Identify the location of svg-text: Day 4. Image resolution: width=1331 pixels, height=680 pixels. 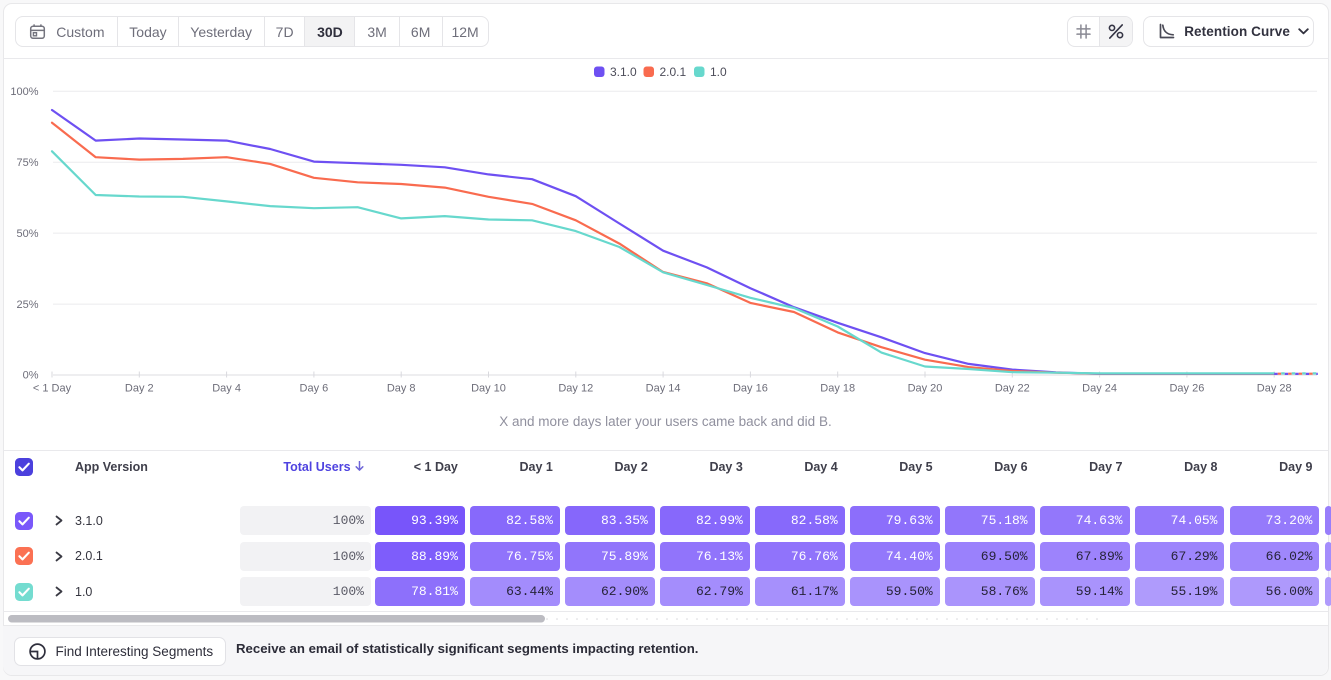
(226, 389).